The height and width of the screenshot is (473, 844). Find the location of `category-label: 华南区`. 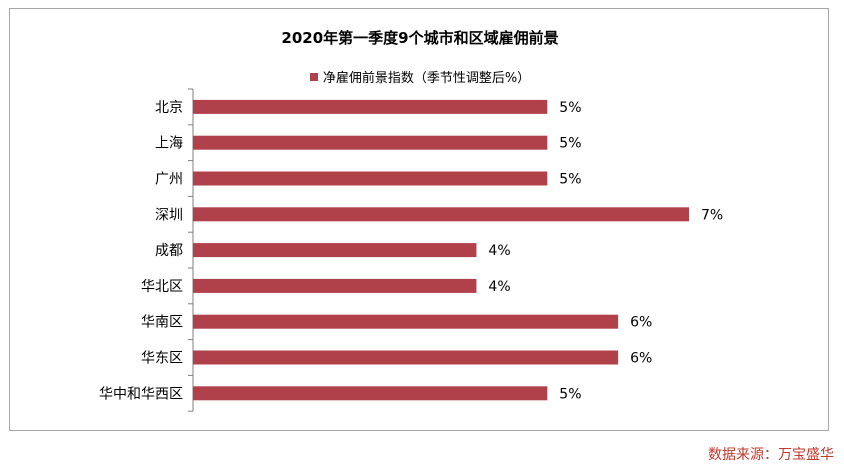

category-label: 华南区 is located at coordinates (162, 323).